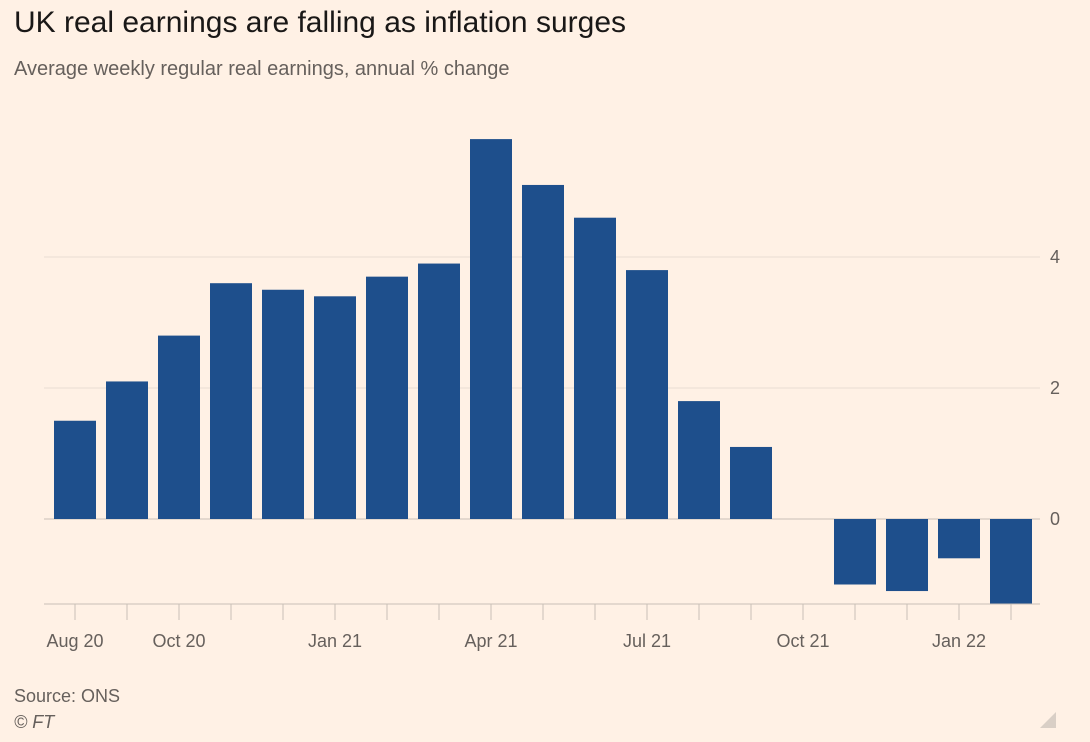 This screenshot has width=1090, height=742. I want to click on y-tick-label-2: 2, so click(1055, 388).